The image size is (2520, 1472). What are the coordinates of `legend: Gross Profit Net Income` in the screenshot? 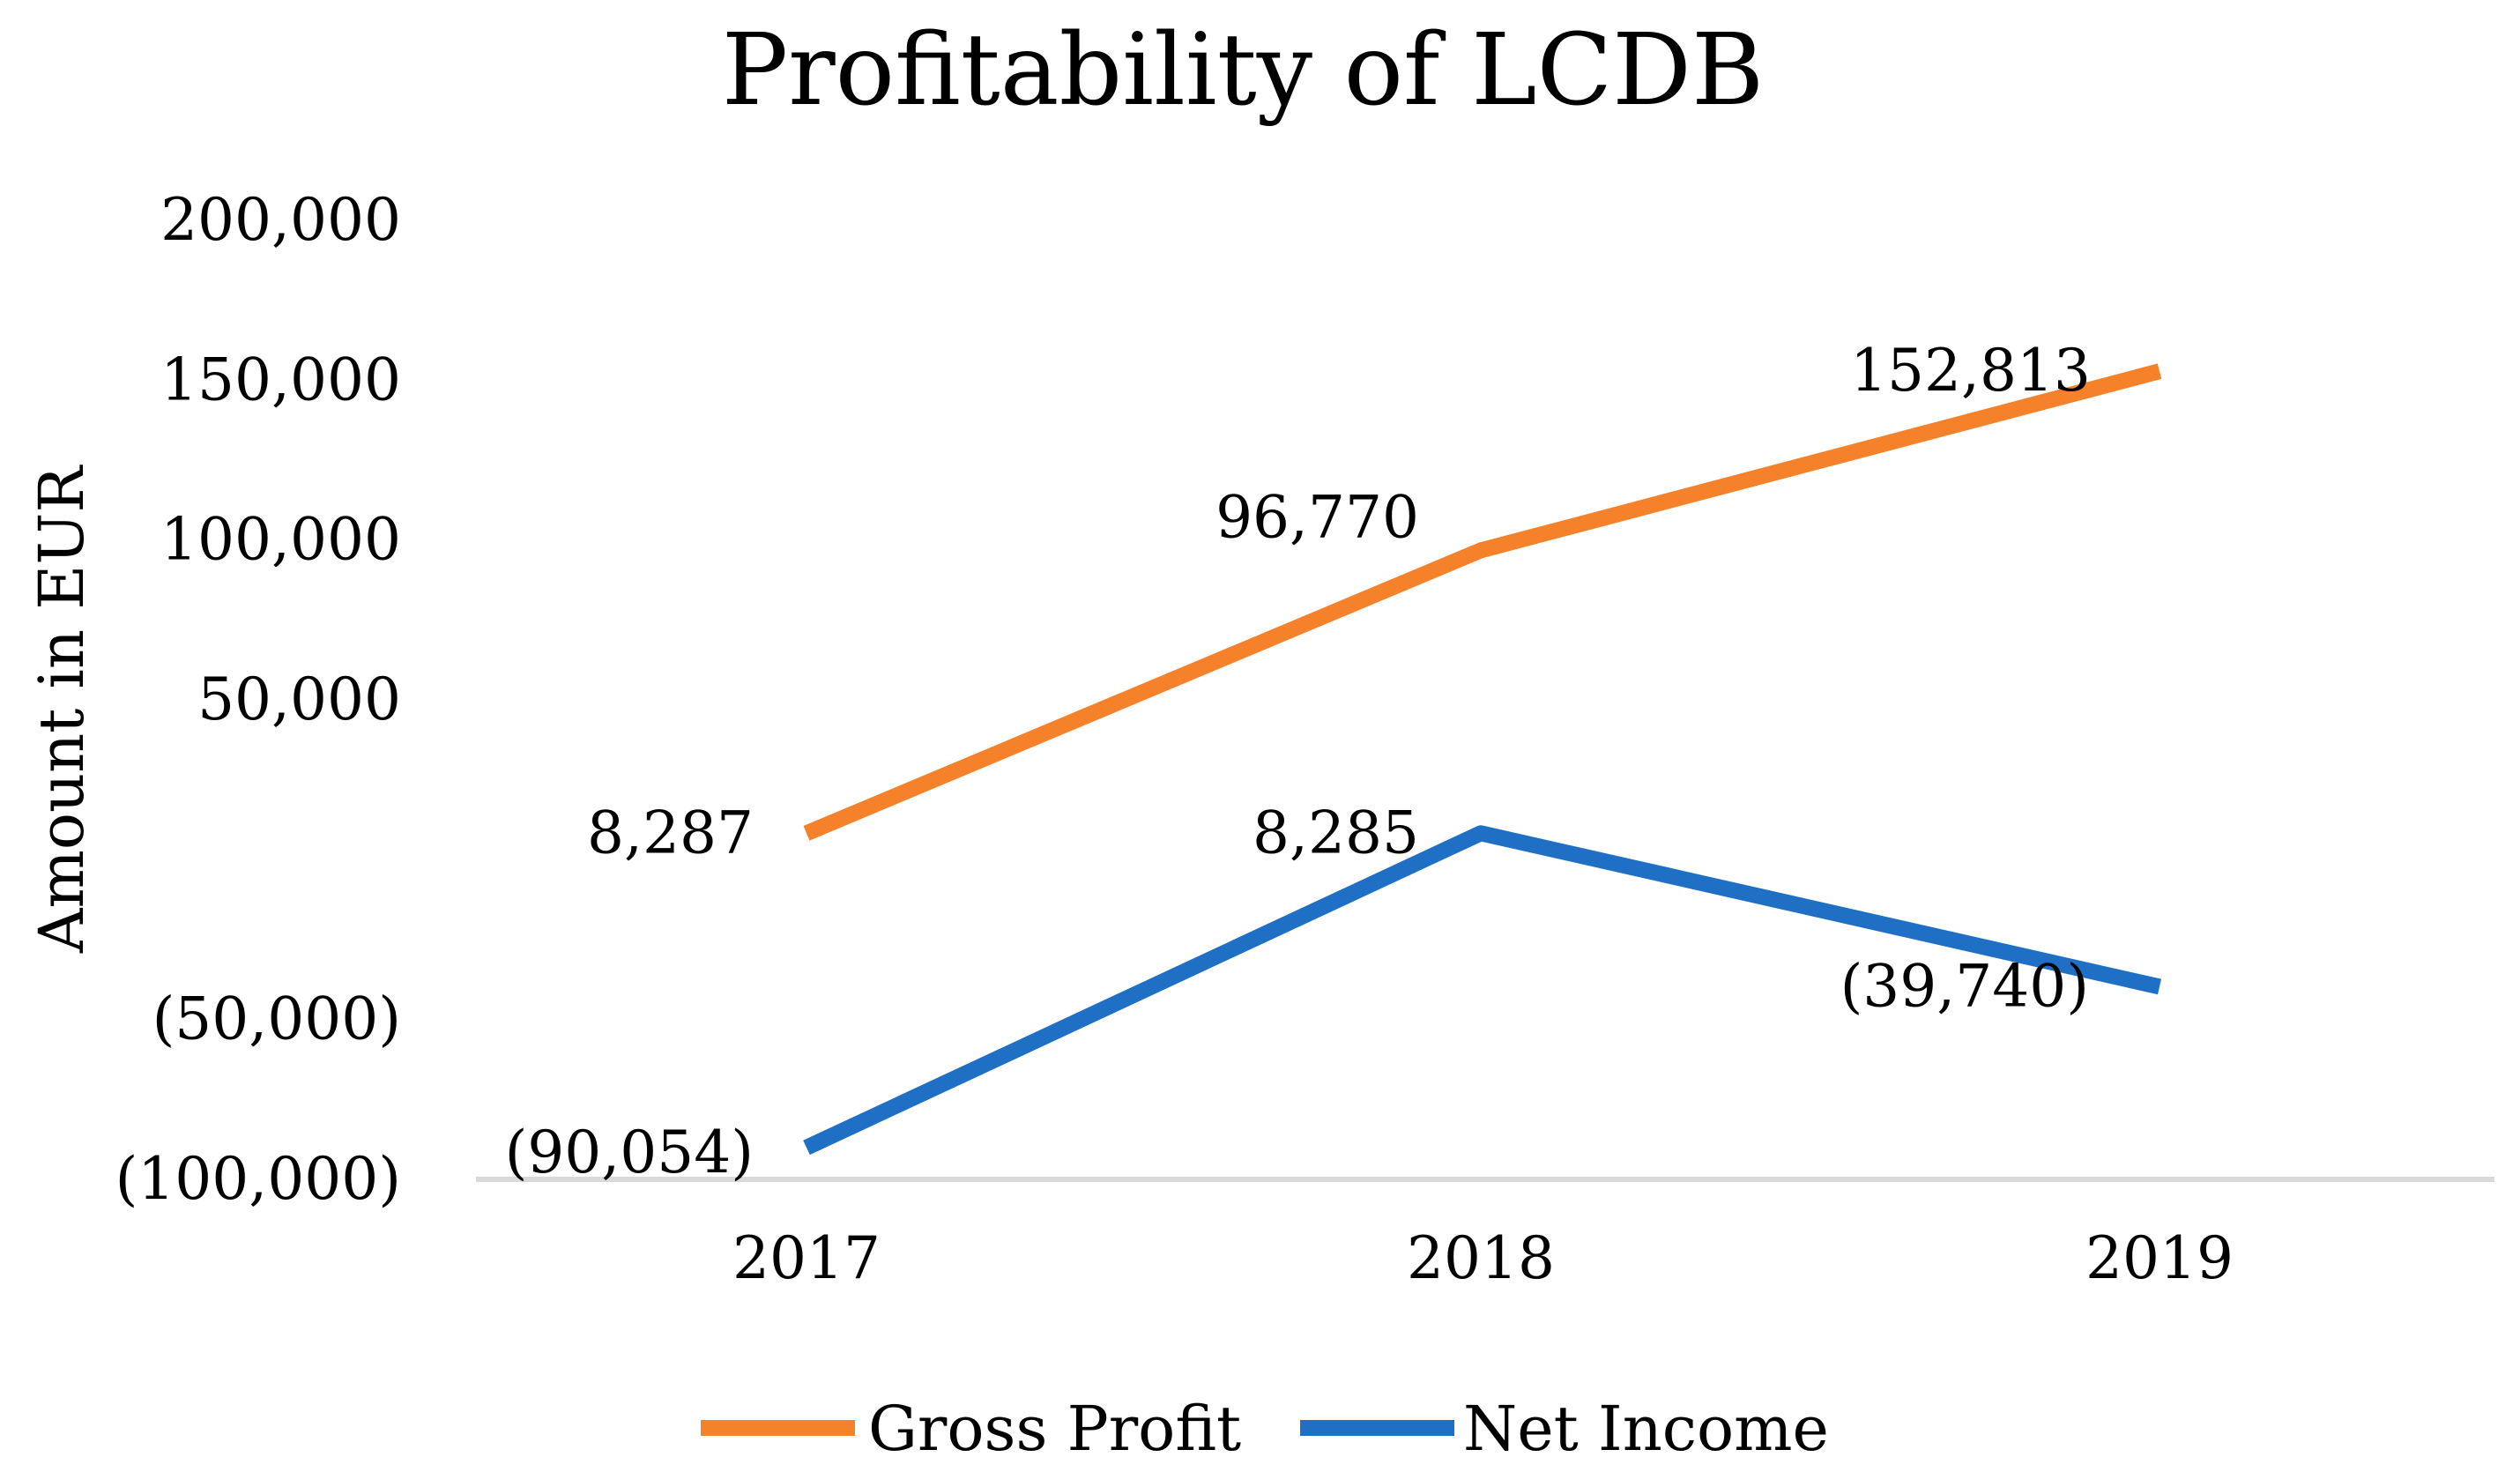 It's located at (1265, 1429).